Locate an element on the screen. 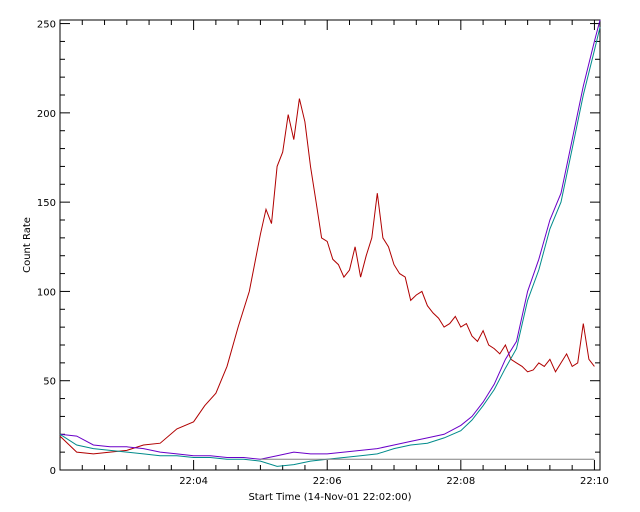 The image size is (640, 512). y-tick-label: 50 is located at coordinates (49, 382).